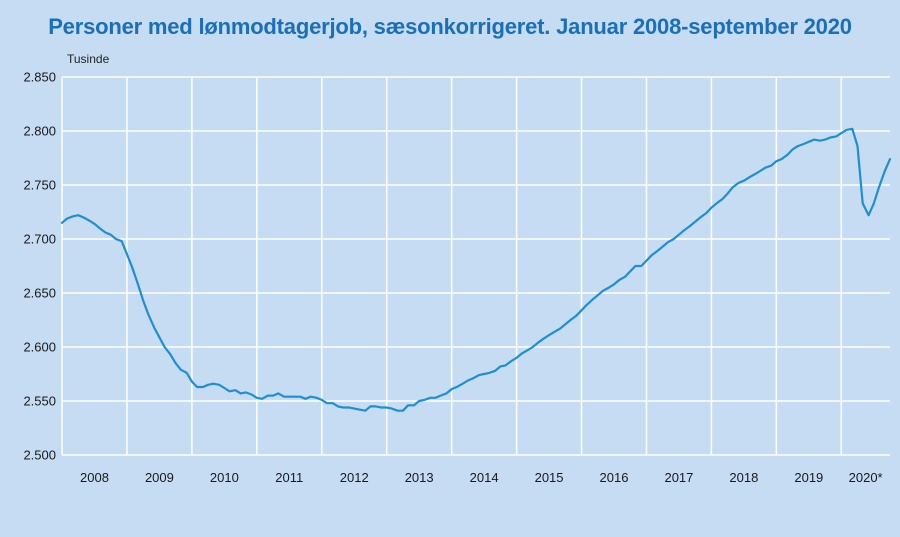  Describe the element at coordinates (866, 477) in the screenshot. I see `x-tick-label: 2020*` at that location.